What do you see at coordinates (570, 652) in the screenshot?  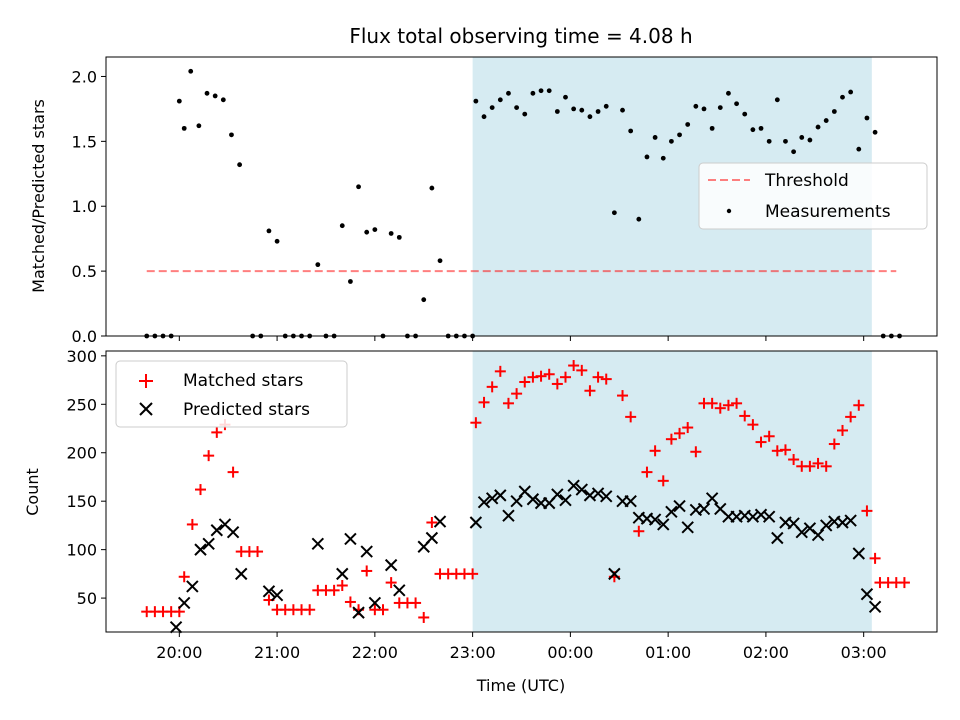 I see `x-tick-label: 00:00` at bounding box center [570, 652].